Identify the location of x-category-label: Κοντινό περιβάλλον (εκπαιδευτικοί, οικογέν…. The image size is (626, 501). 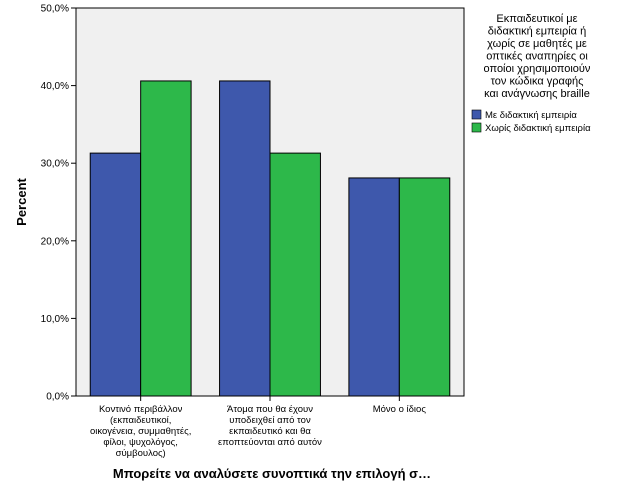
(140, 431).